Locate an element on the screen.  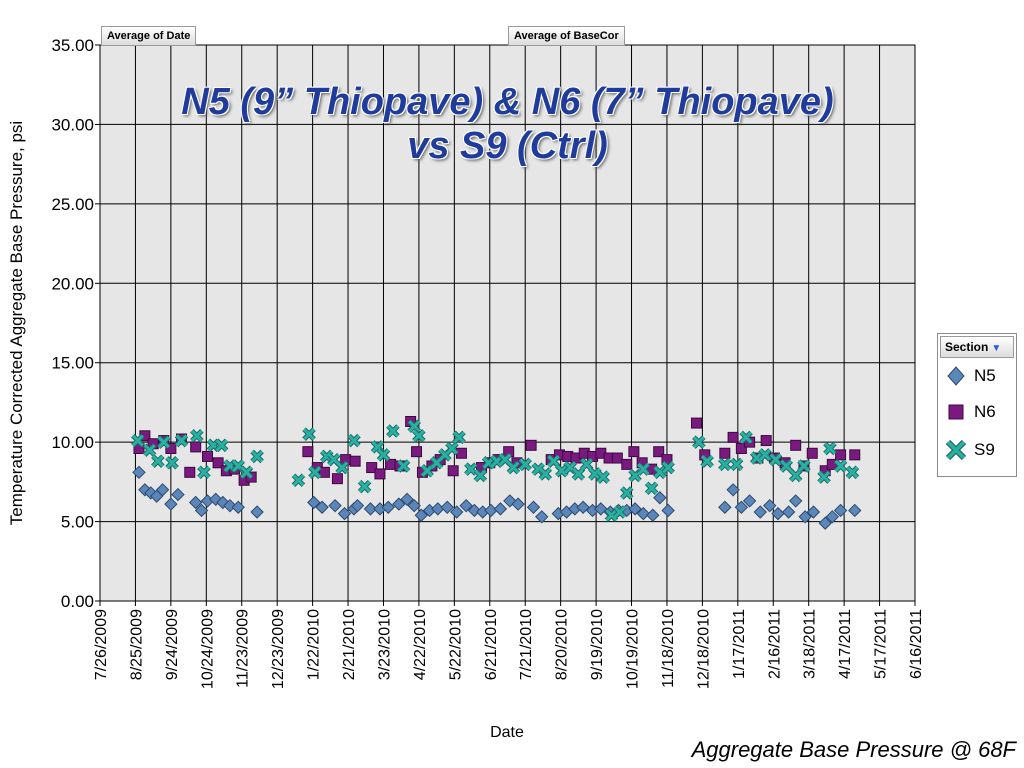
y-axis: 0.00 5.00 10.00 15.00 20.00 25.00 30.00 35.00 is located at coordinates (75, 323).